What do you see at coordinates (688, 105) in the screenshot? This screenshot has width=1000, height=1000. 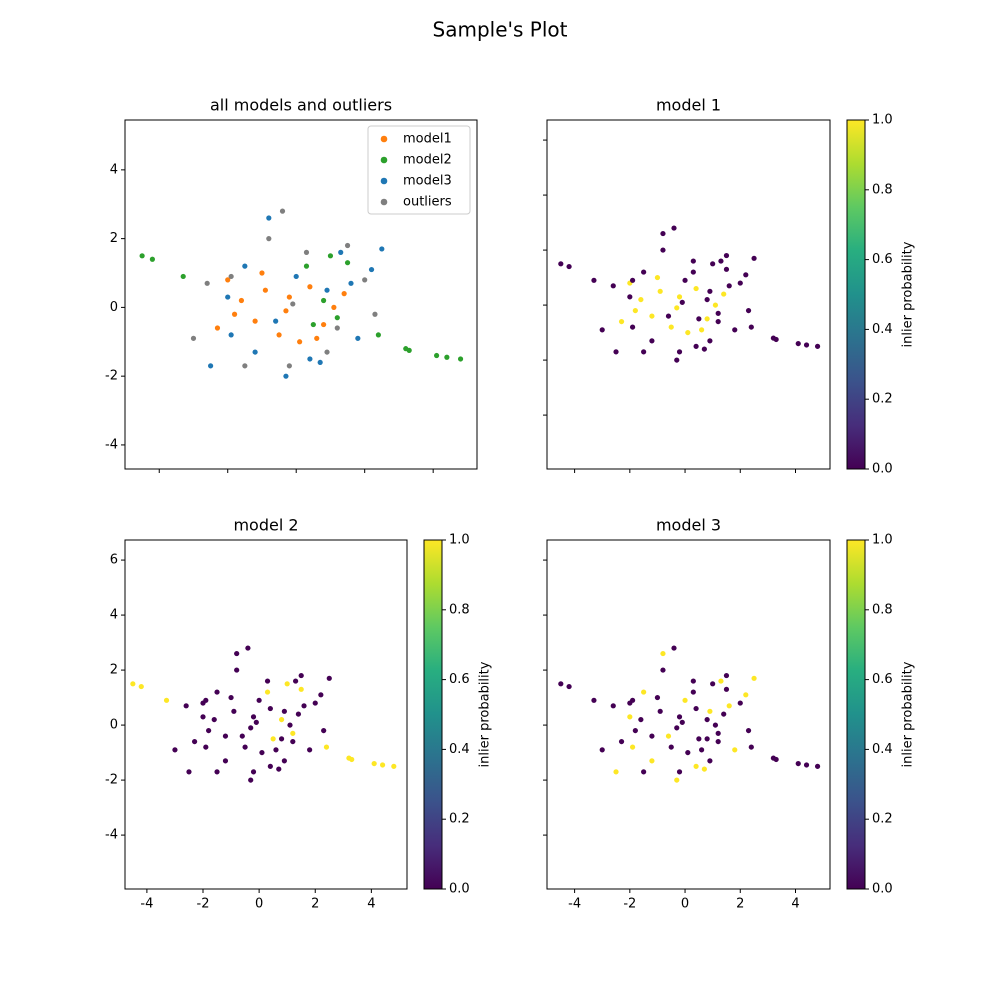 I see `subplot-title: model 1` at bounding box center [688, 105].